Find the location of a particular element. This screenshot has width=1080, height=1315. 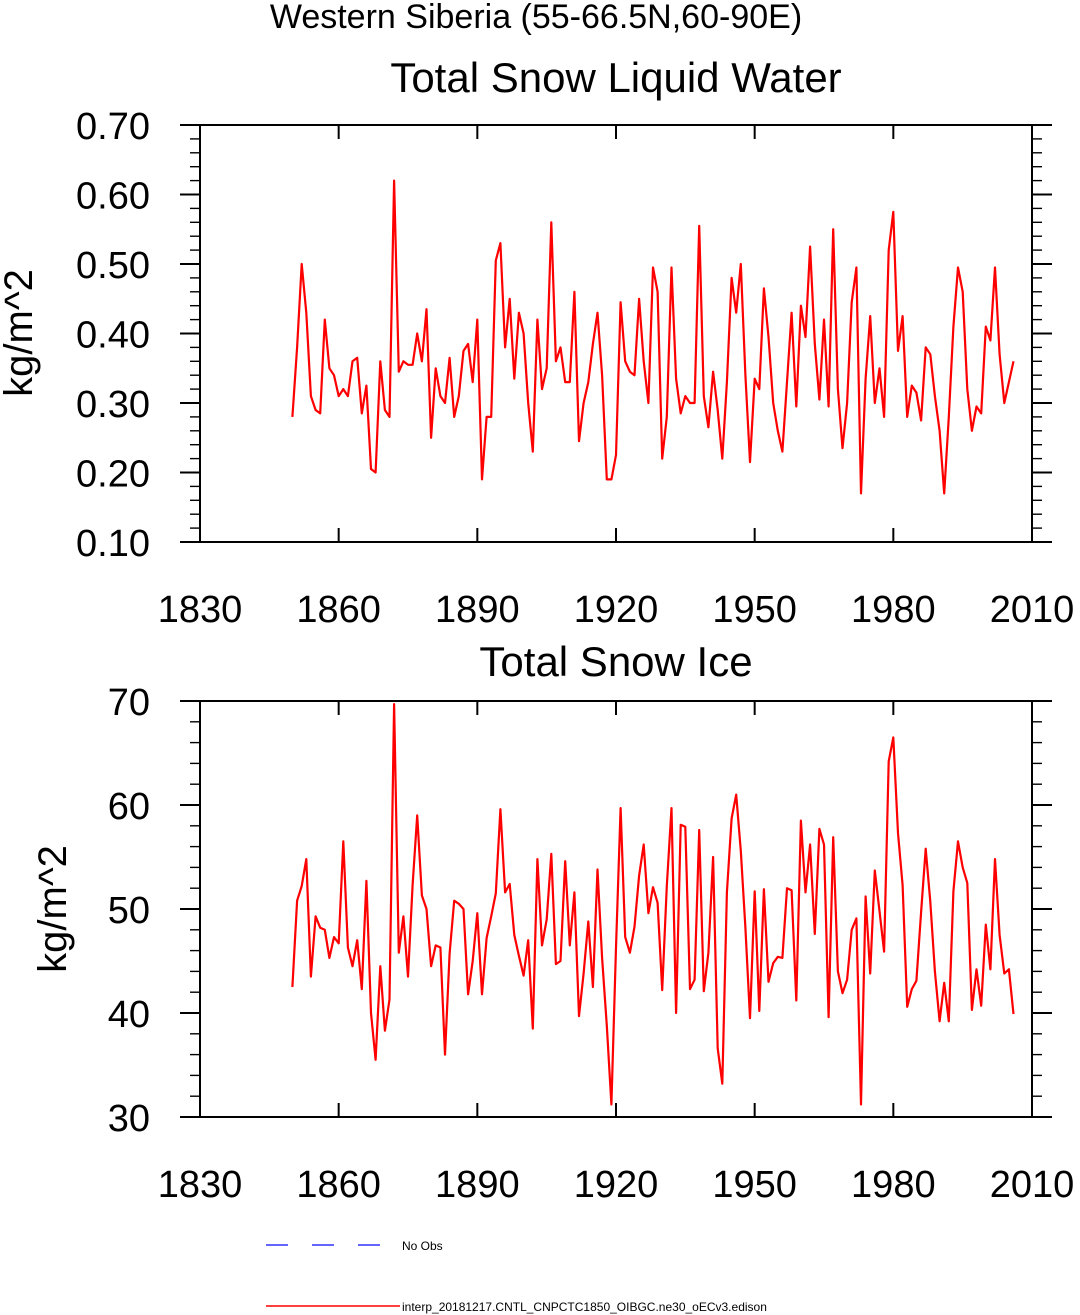

y-tick-label: 0.50 is located at coordinates (113, 266).